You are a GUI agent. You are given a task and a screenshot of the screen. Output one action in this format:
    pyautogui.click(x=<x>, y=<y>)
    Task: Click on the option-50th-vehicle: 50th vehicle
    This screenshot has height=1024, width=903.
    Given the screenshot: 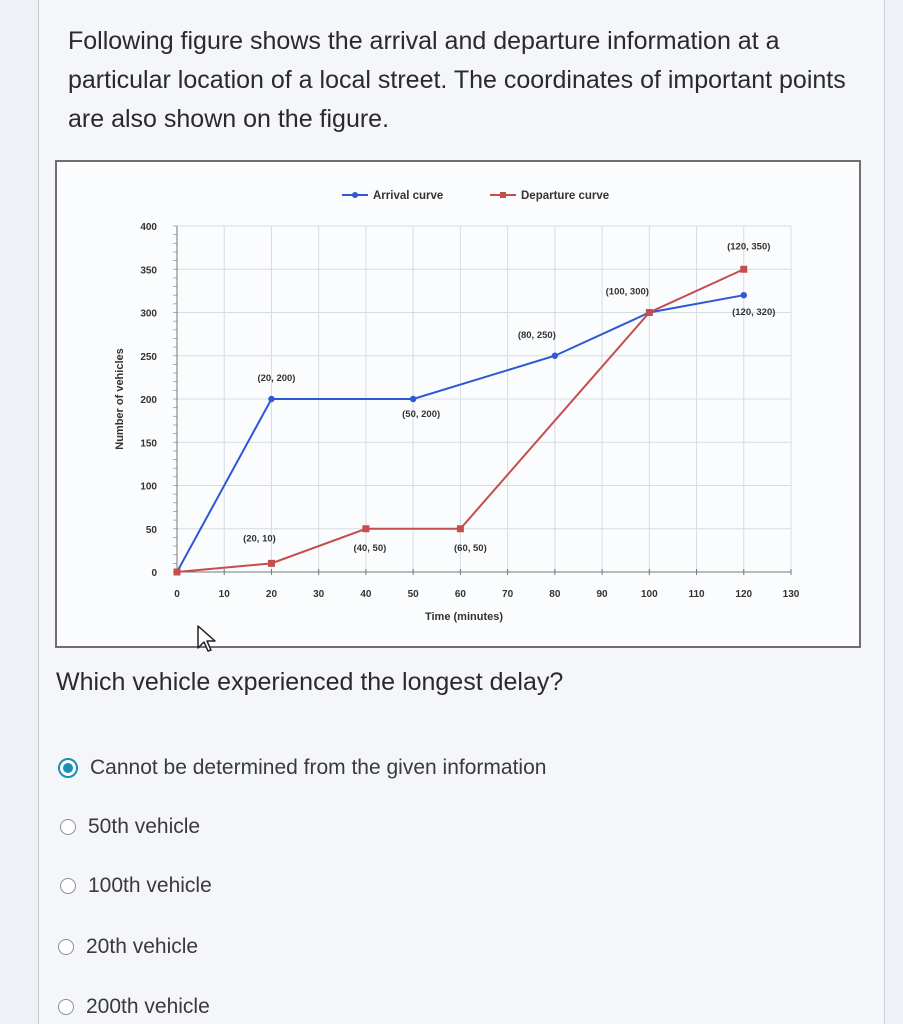 What is the action you would take?
    pyautogui.click(x=130, y=827)
    